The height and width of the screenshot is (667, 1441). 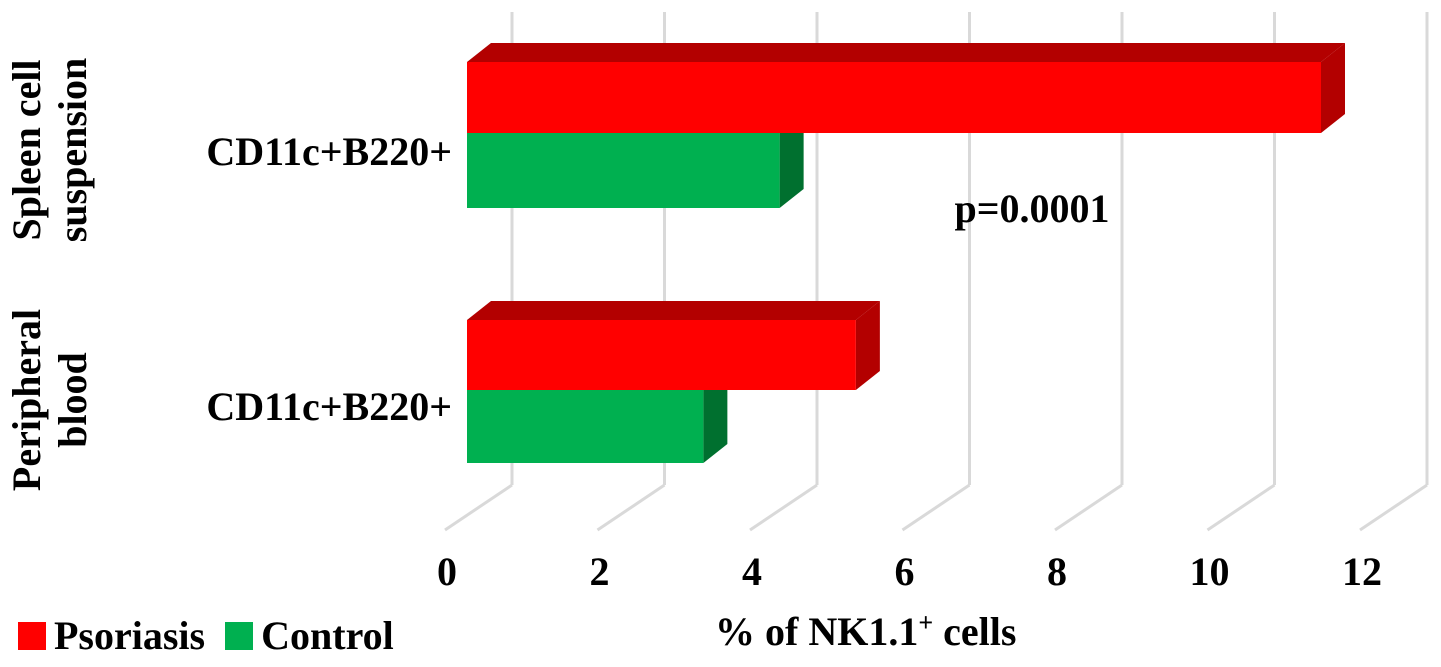 I want to click on x-tick-label: 0, so click(x=447, y=571).